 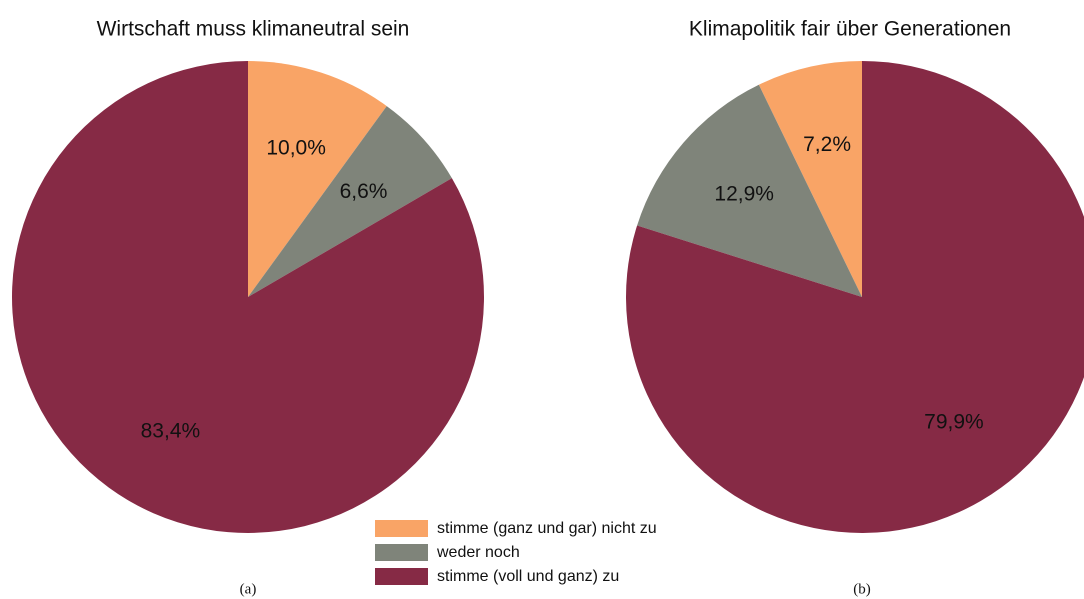 I want to click on slice-label: 7,2%, so click(x=827, y=144).